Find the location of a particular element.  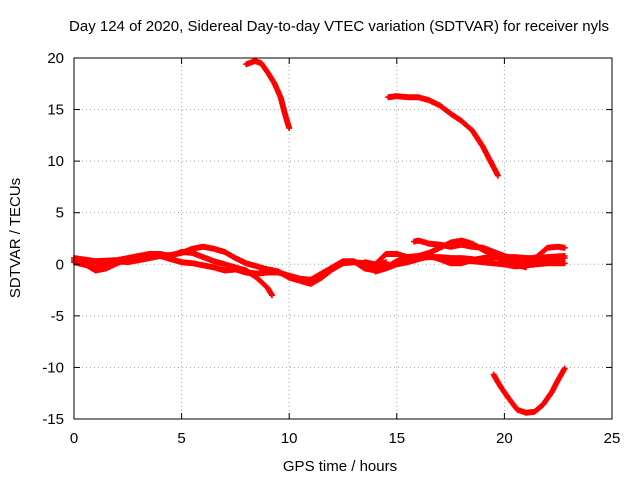

x-tick-label: 20 is located at coordinates (504, 438).